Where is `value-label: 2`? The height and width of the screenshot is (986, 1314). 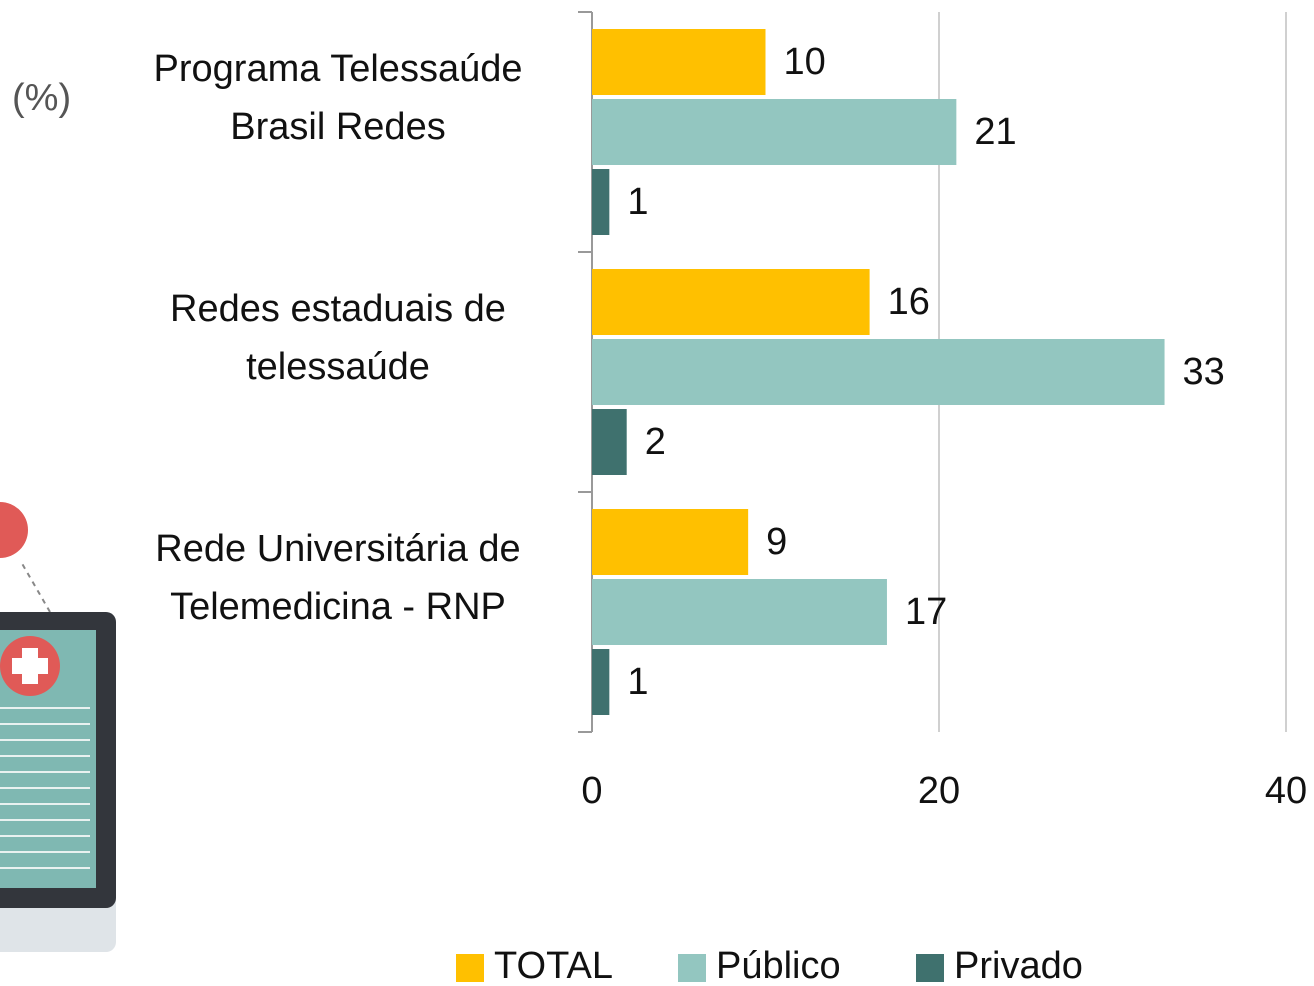 value-label: 2 is located at coordinates (655, 442).